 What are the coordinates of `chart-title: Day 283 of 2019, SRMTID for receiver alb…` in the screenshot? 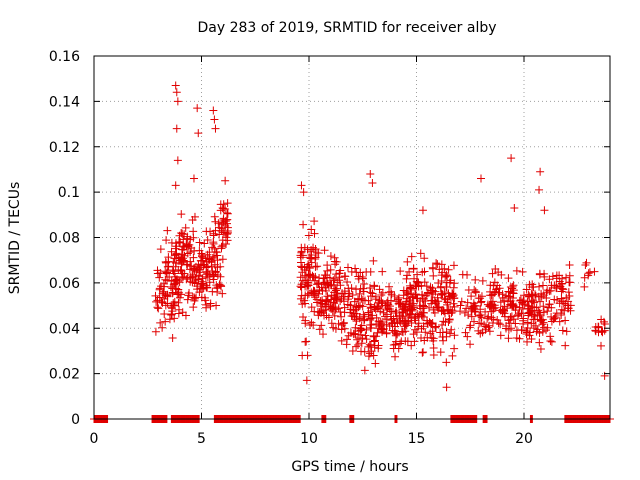 It's located at (346, 28).